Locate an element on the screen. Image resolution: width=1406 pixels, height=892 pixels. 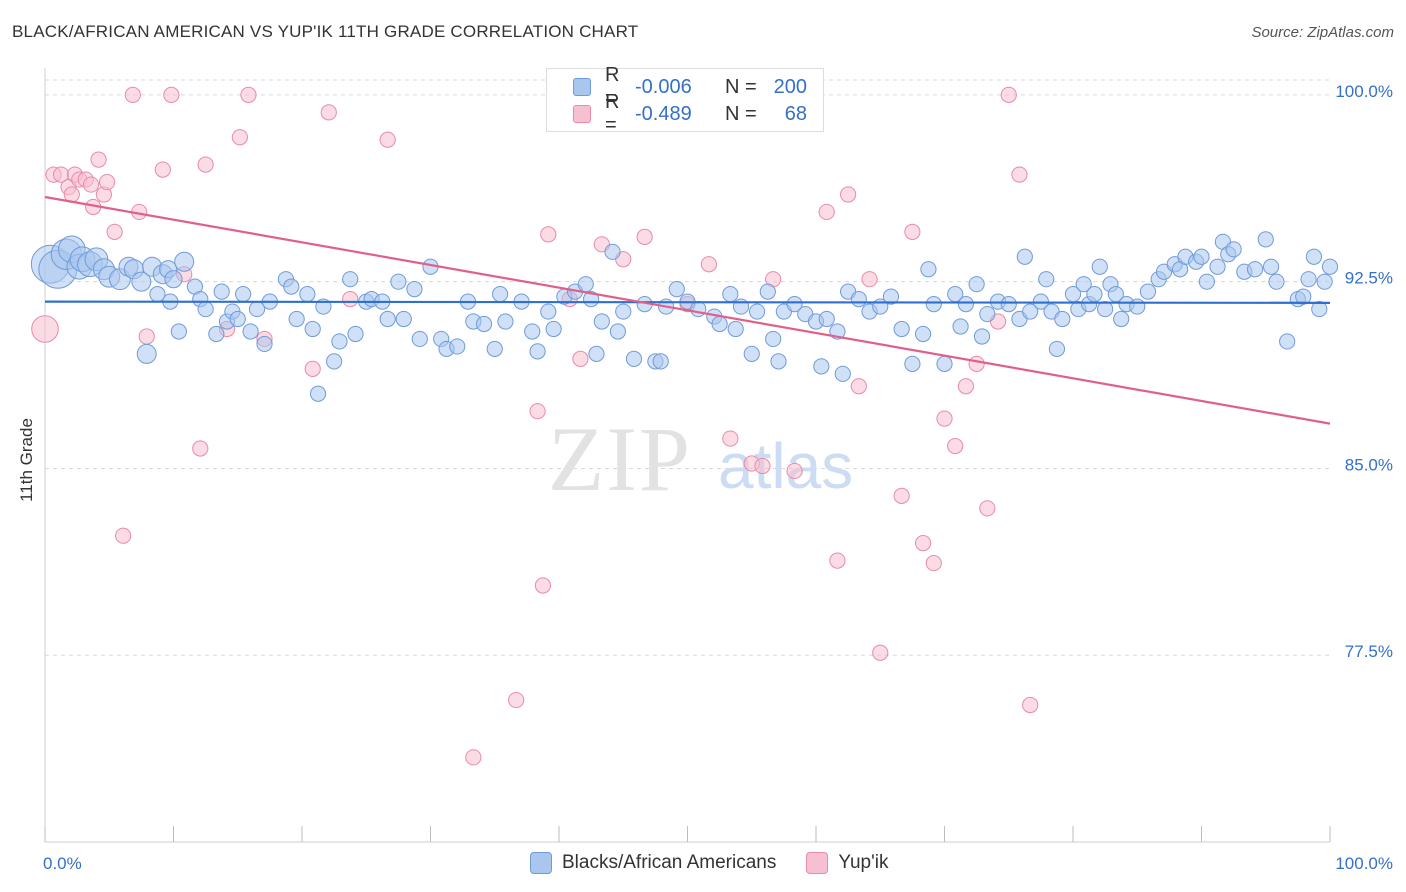
trend-line-blacks is located at coordinates (687, 302).